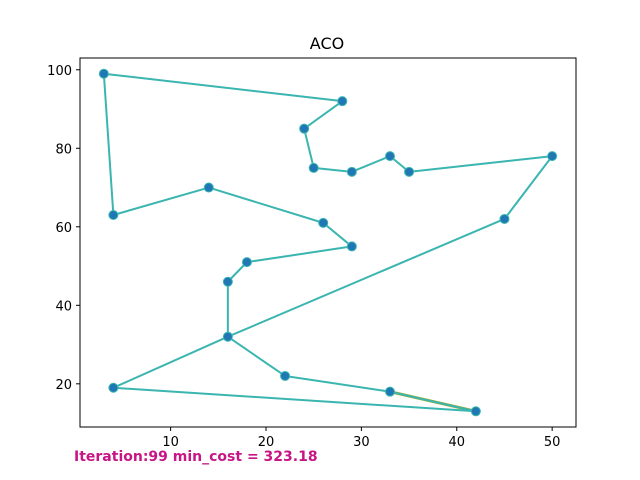 The image size is (640, 480). I want to click on chart-title: ACO, so click(327, 43).